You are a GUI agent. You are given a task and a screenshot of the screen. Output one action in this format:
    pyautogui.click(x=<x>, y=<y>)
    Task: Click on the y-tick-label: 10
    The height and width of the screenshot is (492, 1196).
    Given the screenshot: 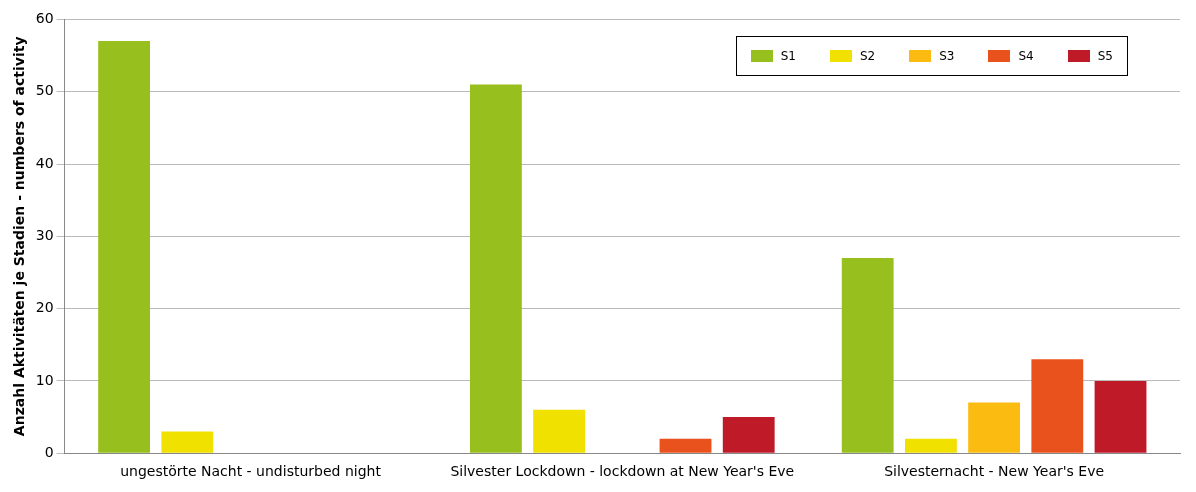 What is the action you would take?
    pyautogui.click(x=44, y=379)
    